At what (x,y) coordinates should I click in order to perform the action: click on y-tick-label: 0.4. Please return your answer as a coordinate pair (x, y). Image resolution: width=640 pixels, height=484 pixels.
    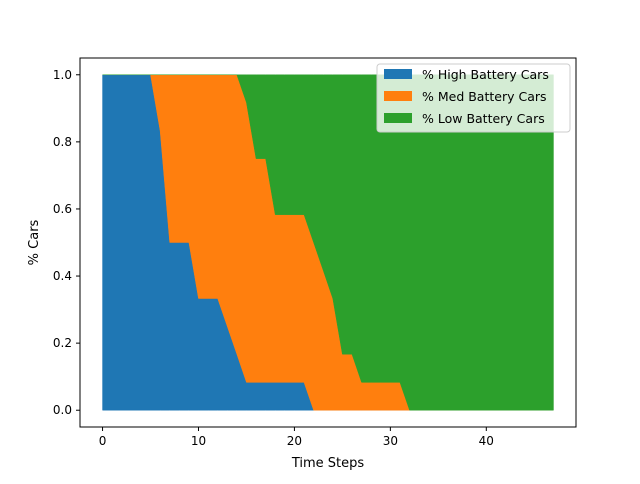
    Looking at the image, I should click on (62, 276).